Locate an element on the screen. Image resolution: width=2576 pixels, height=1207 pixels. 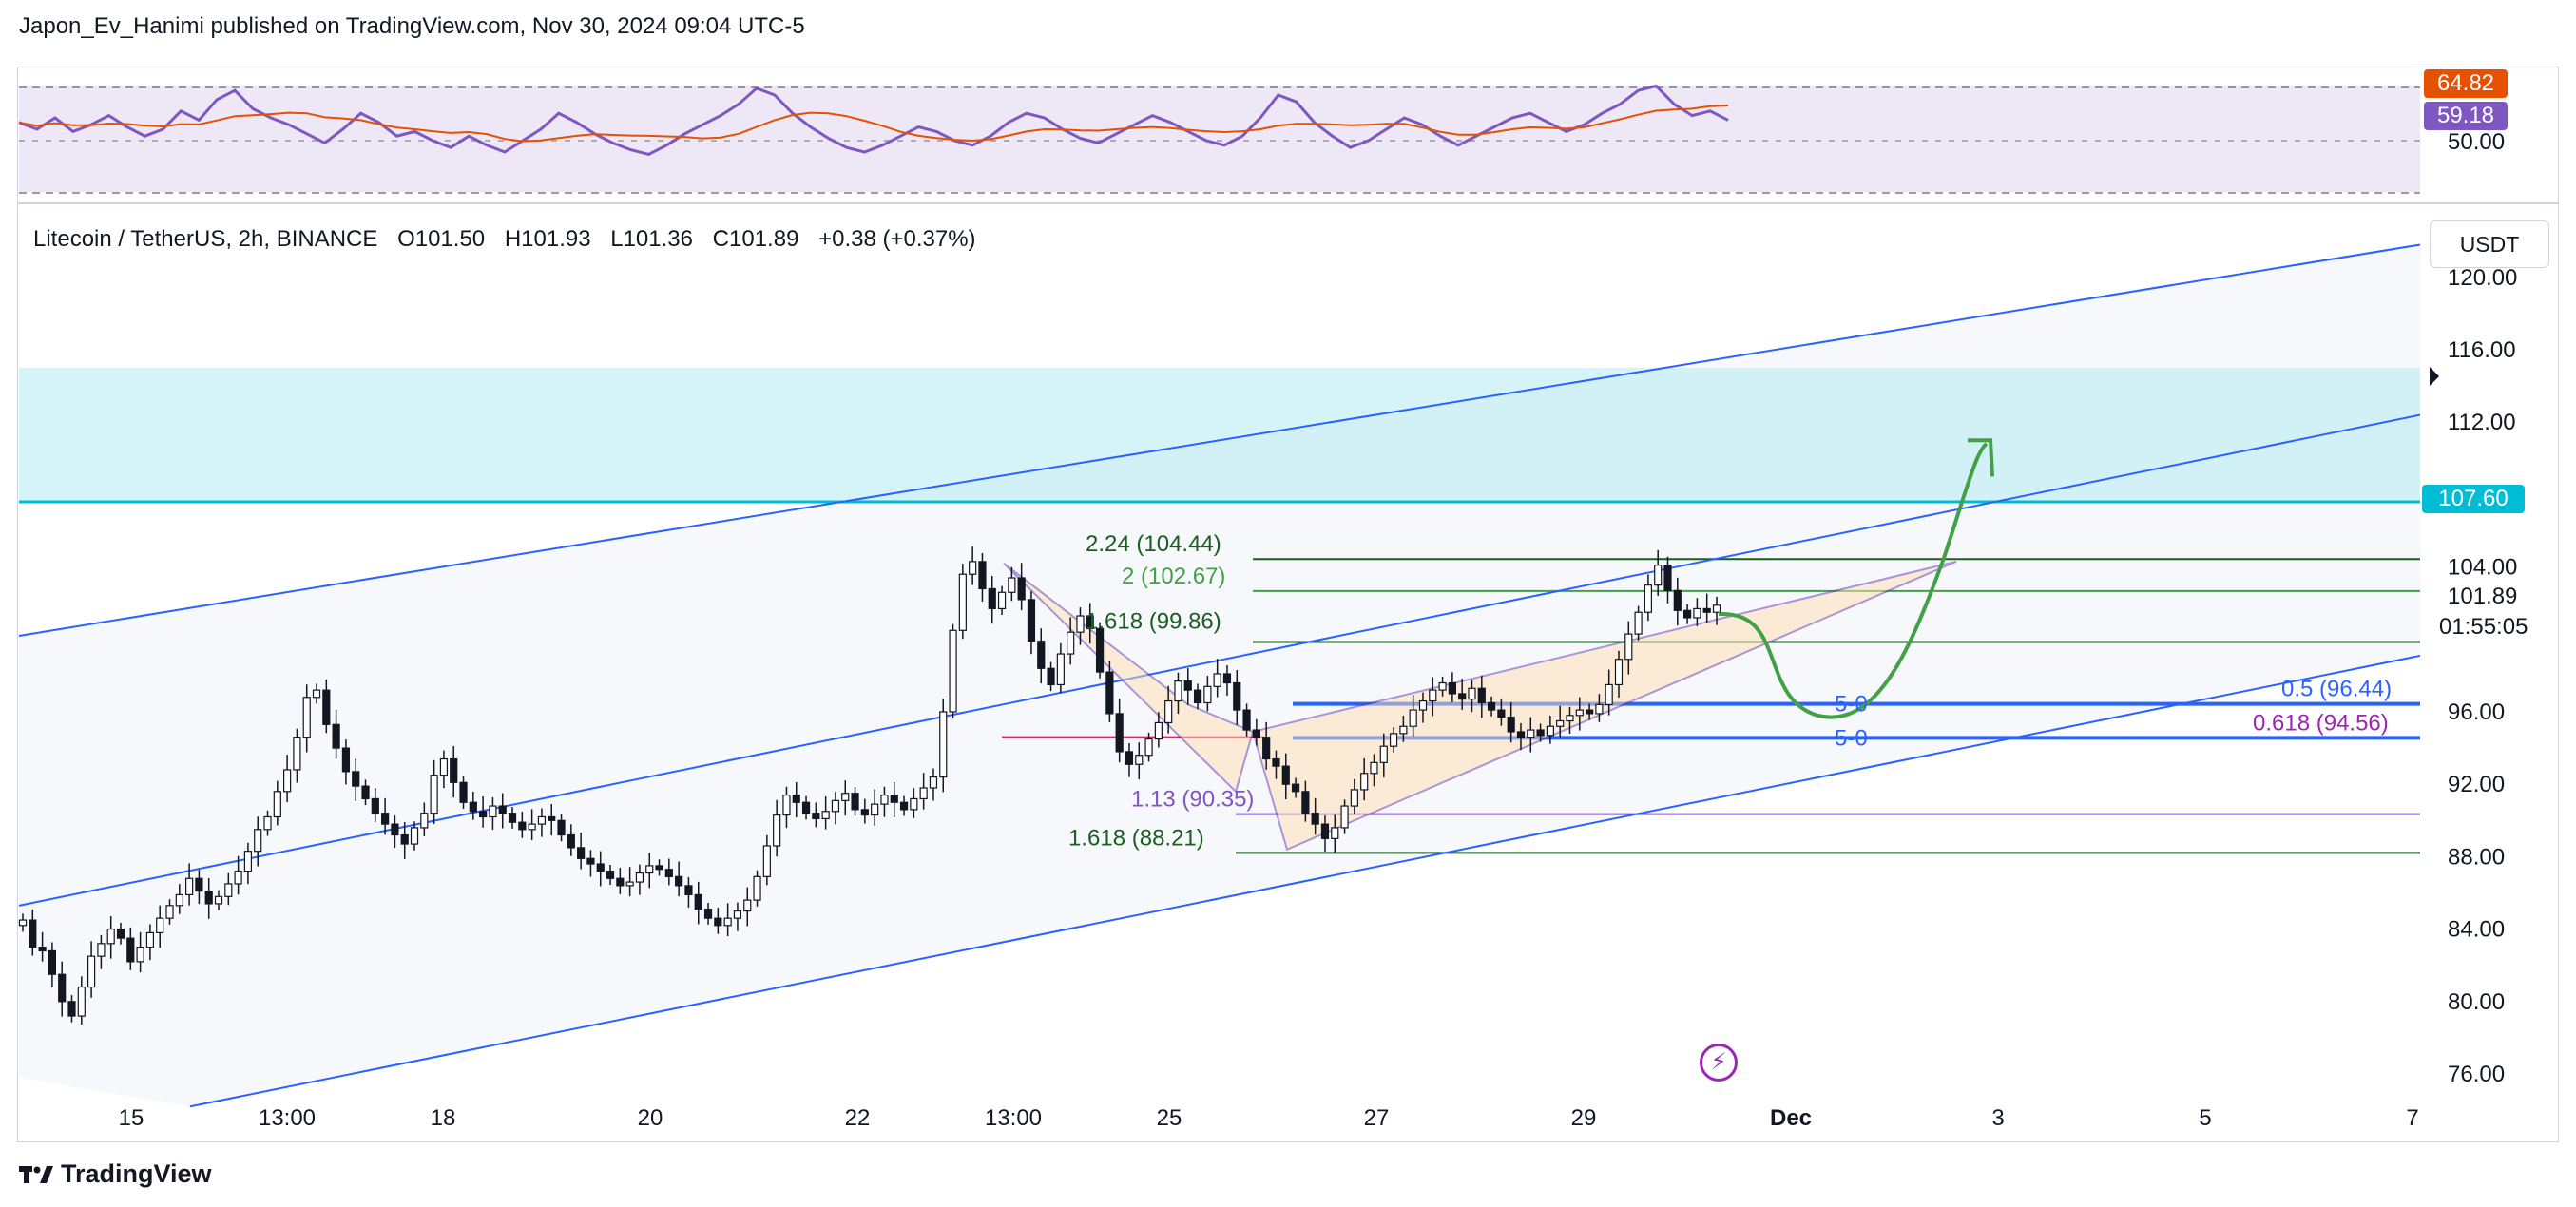
price-tick: 84.00 is located at coordinates (2476, 930).